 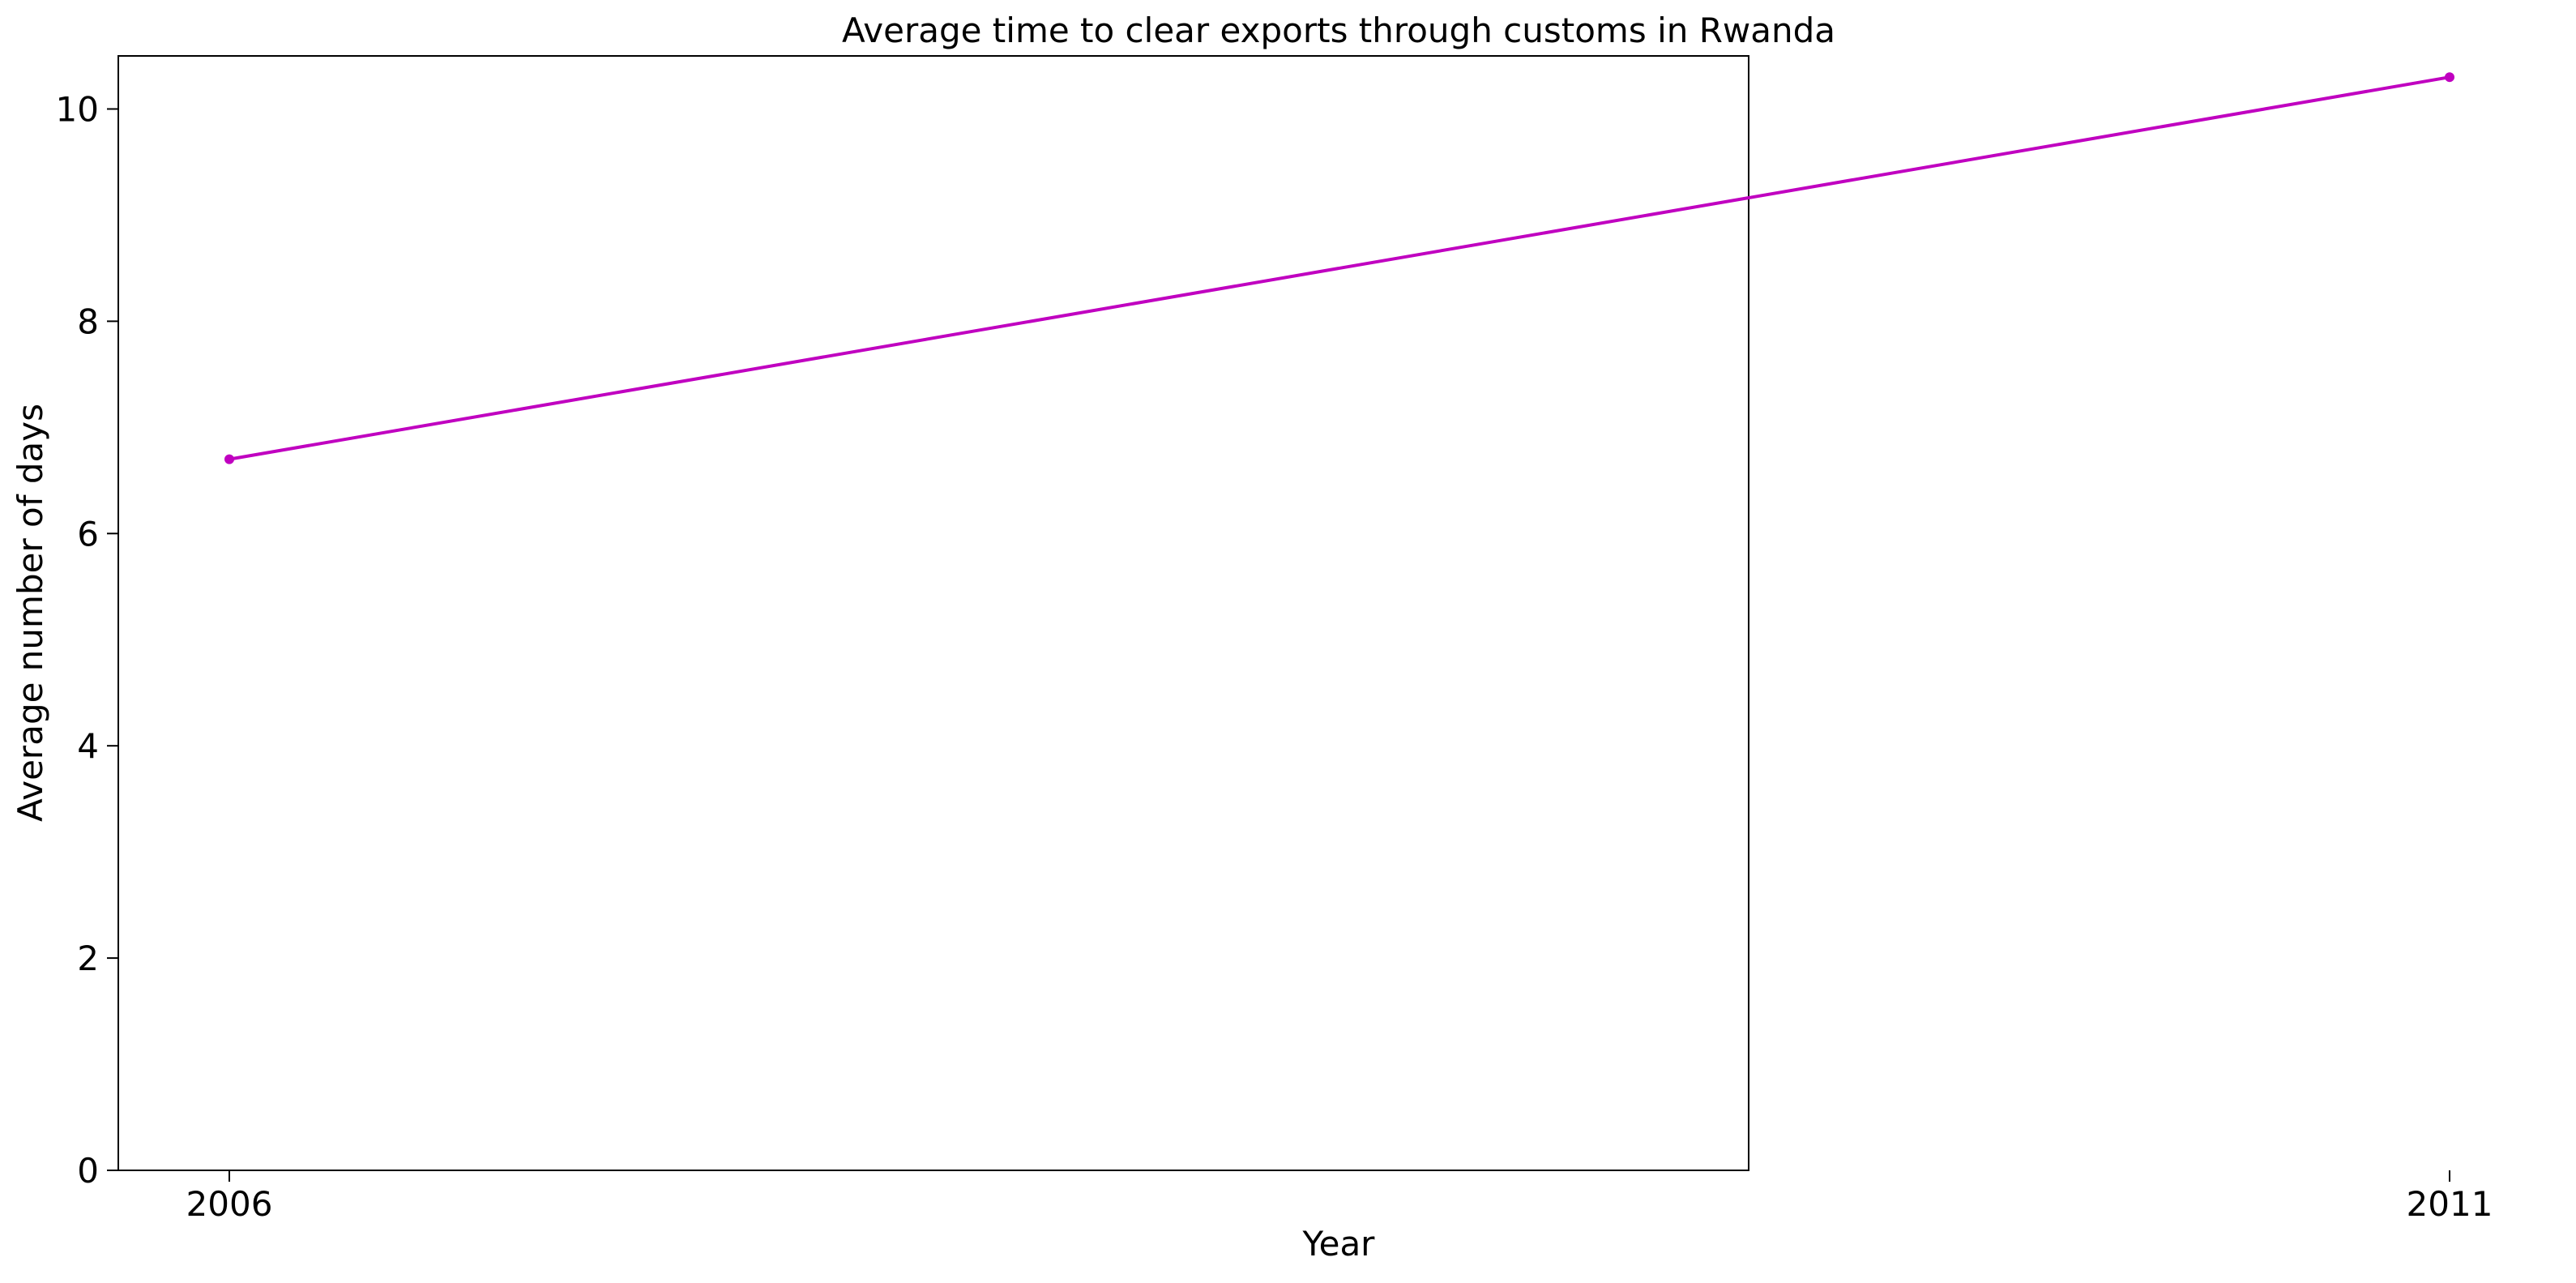 I want to click on x-axis-label: Year, so click(x=1339, y=1244).